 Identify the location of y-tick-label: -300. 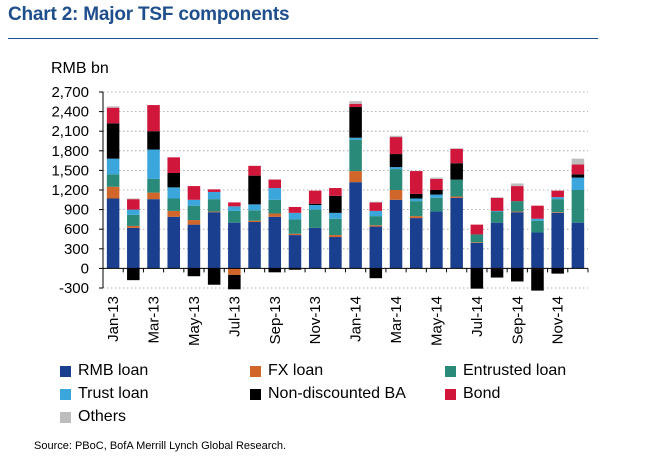
(74, 288).